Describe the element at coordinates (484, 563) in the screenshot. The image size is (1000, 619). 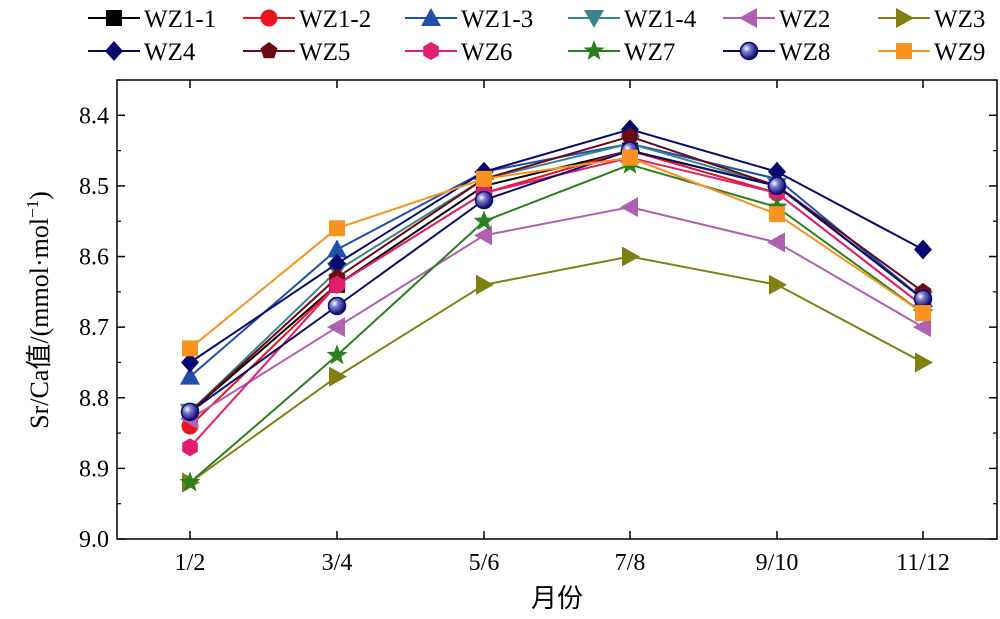
I see `x-tick-label: 5/6` at that location.